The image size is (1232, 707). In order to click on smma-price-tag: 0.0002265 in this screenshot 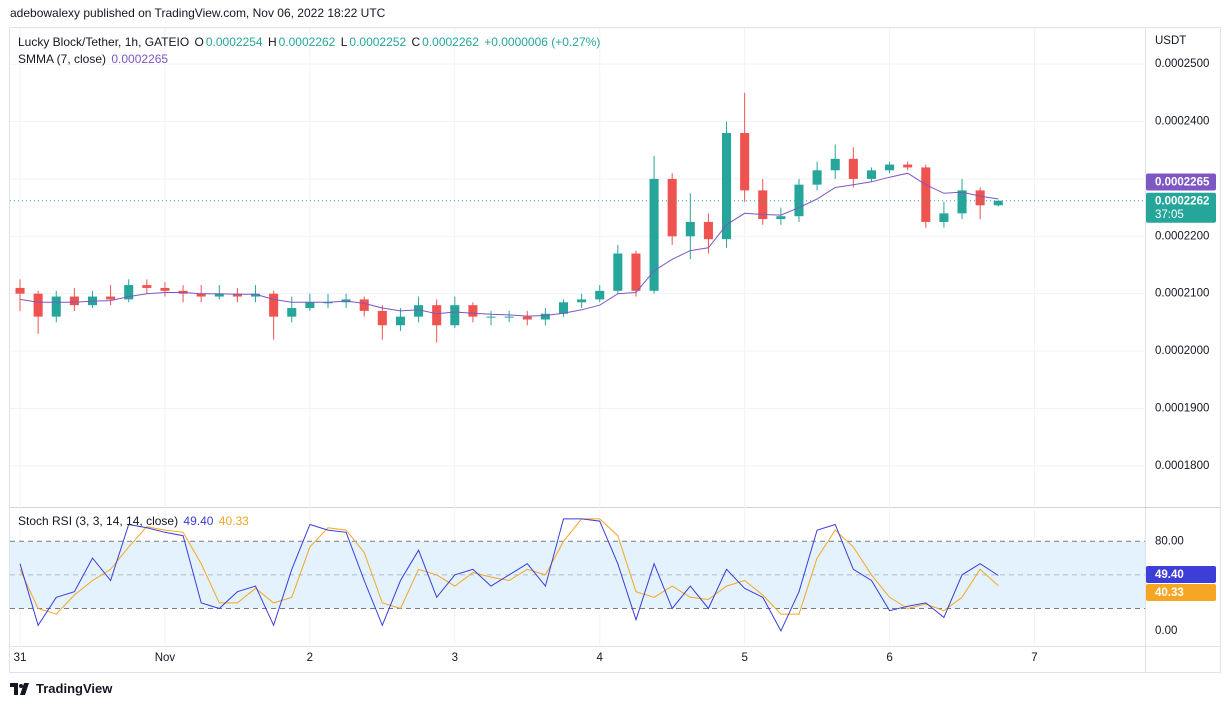, I will do `click(1182, 183)`.